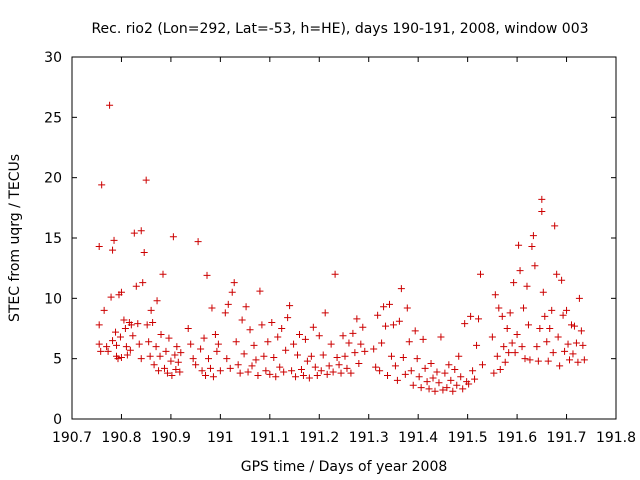 The image size is (640, 480). I want to click on y-tick-label: 5, so click(57, 360).